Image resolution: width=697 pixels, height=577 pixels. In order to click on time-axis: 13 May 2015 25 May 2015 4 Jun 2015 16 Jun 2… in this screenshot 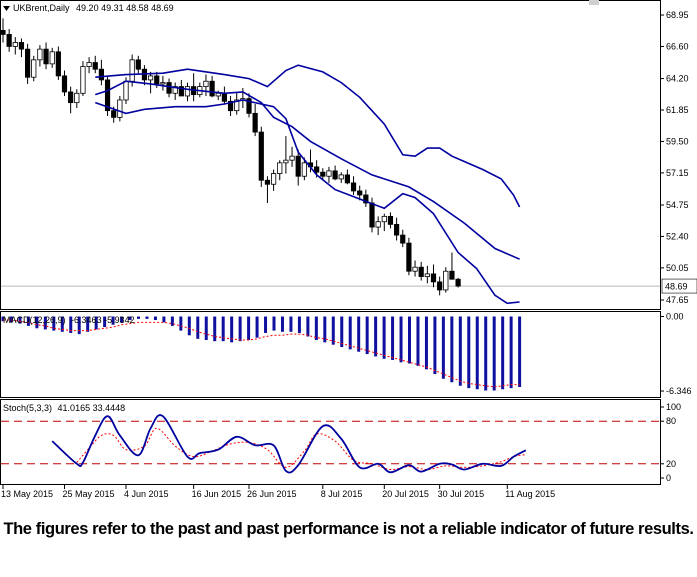, I will do `click(278, 492)`.